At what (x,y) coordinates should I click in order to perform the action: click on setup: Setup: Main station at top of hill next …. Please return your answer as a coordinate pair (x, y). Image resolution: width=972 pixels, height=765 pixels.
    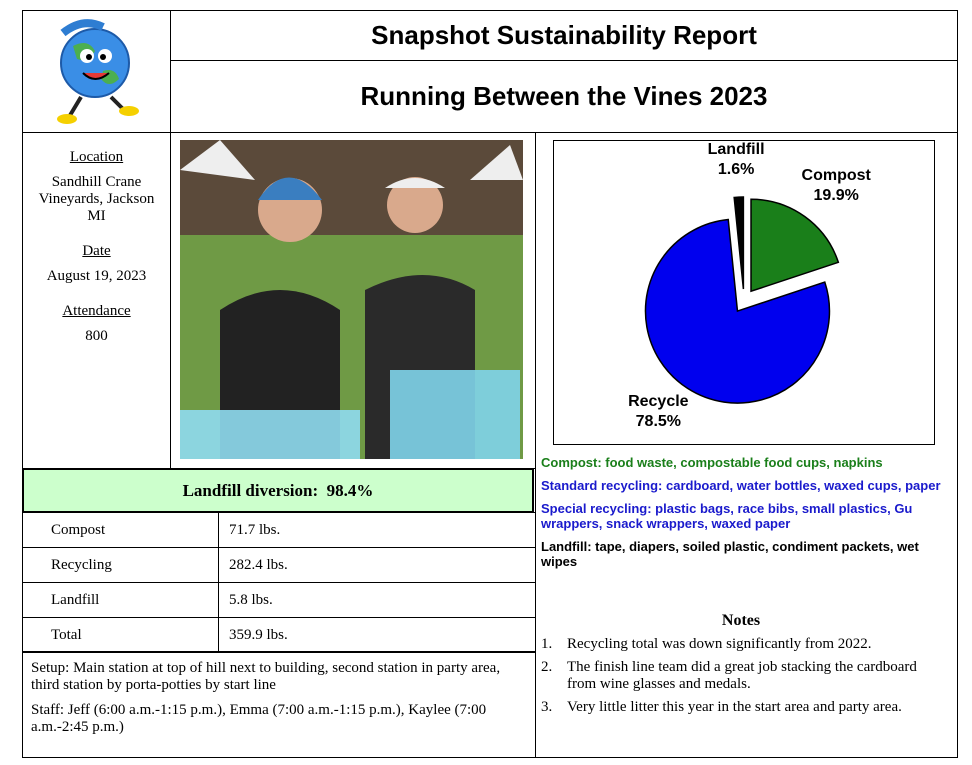
    Looking at the image, I should click on (266, 676).